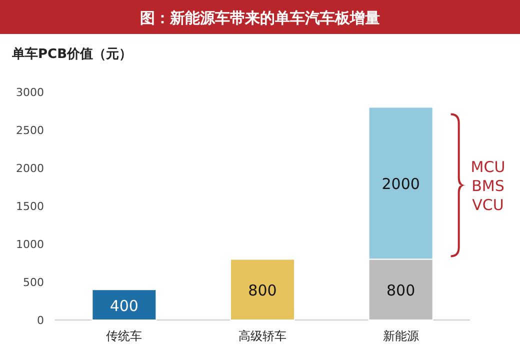 The height and width of the screenshot is (348, 520). What do you see at coordinates (260, 18) in the screenshot?
I see `chart-title: 图：新能源车带来的单车汽车板增量` at bounding box center [260, 18].